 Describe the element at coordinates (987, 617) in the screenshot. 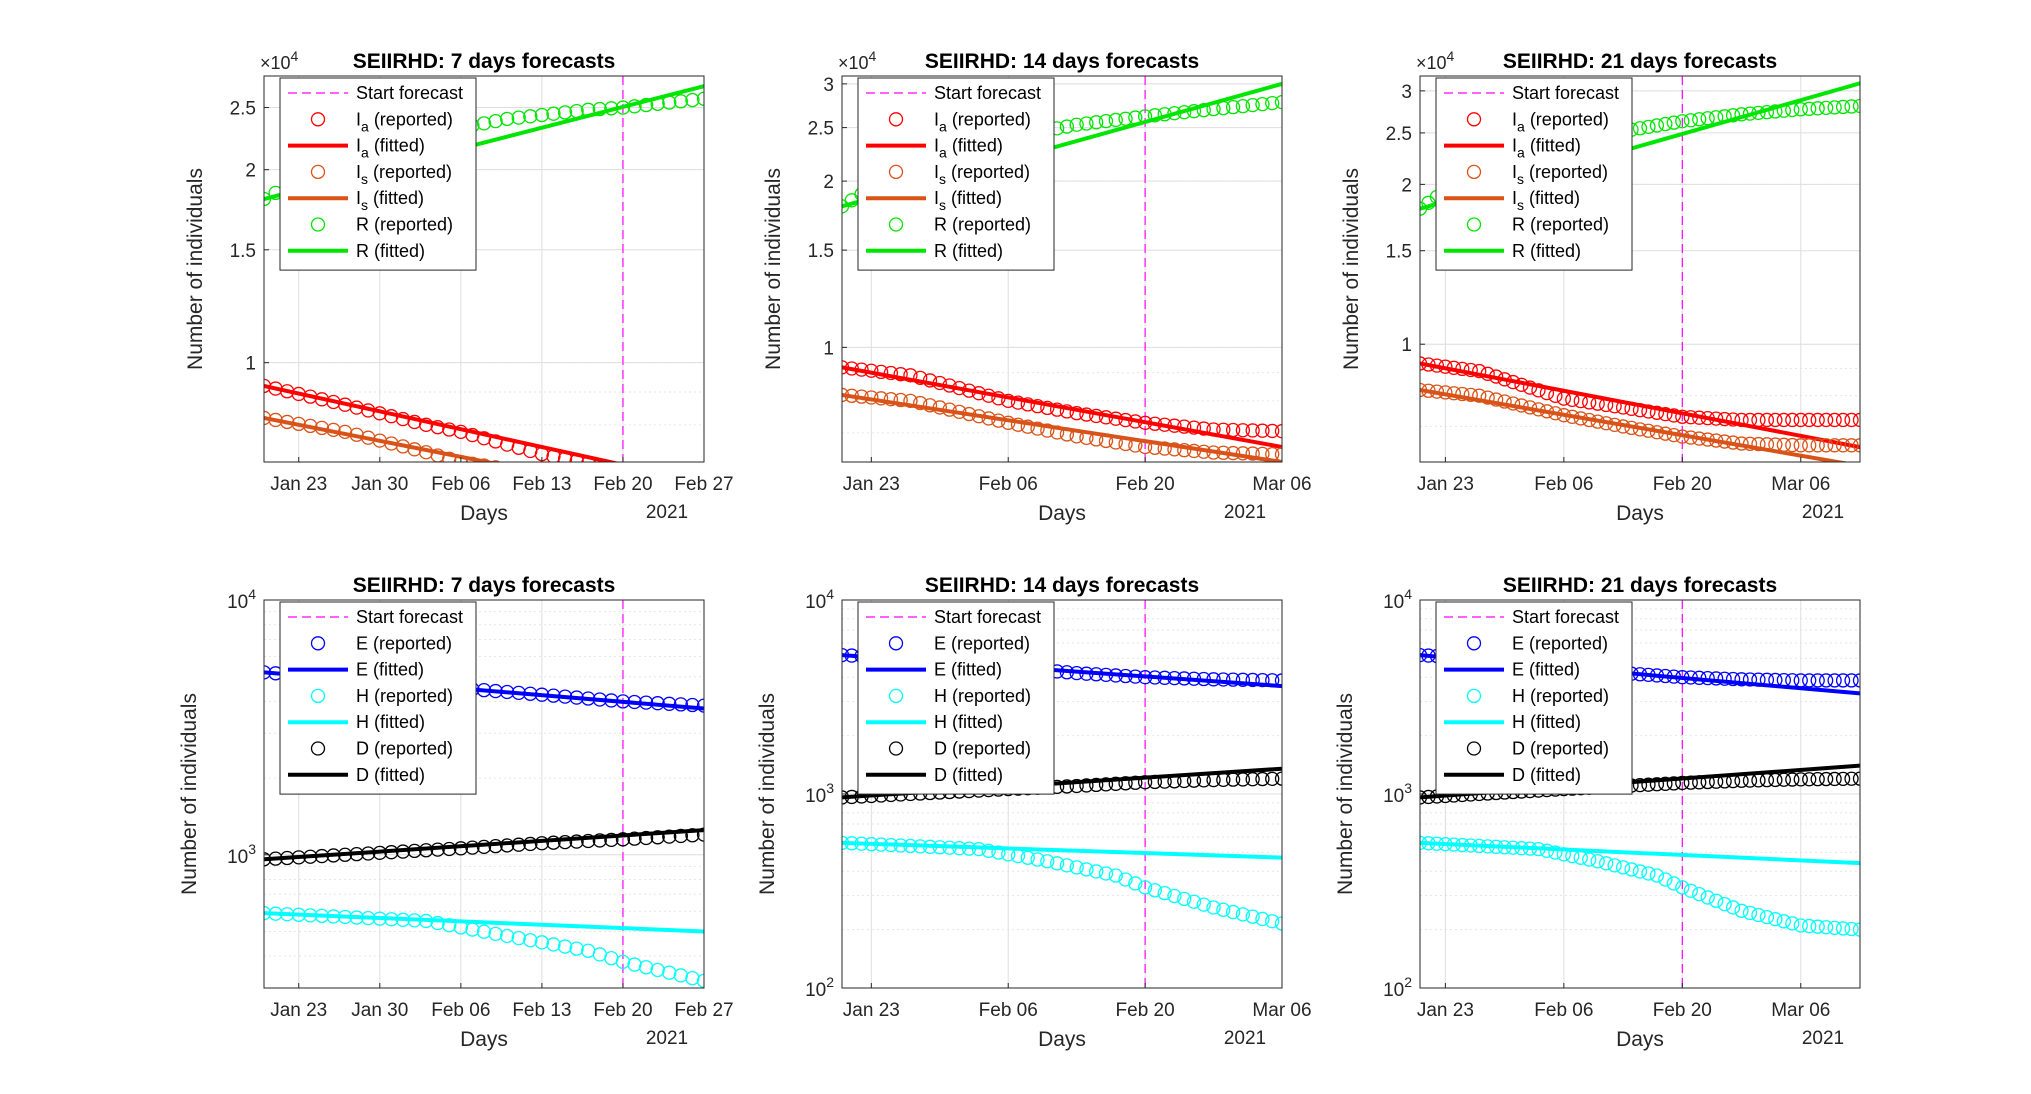

I see `legend-entry-label: Start forecast` at that location.